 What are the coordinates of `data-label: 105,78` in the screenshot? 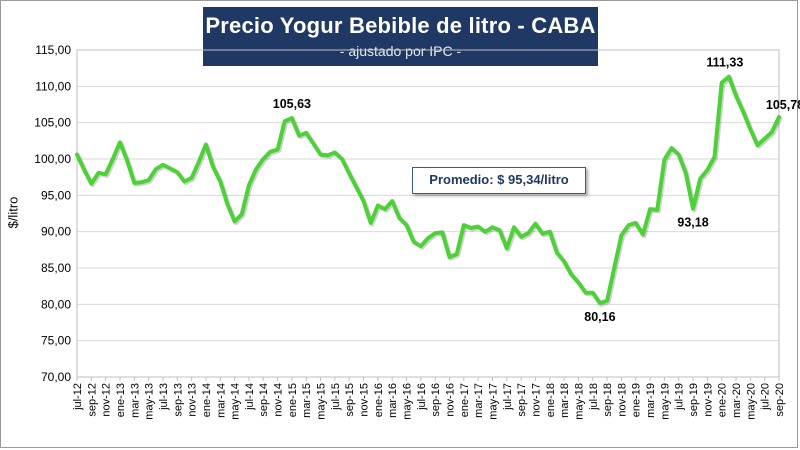 It's located at (783, 105).